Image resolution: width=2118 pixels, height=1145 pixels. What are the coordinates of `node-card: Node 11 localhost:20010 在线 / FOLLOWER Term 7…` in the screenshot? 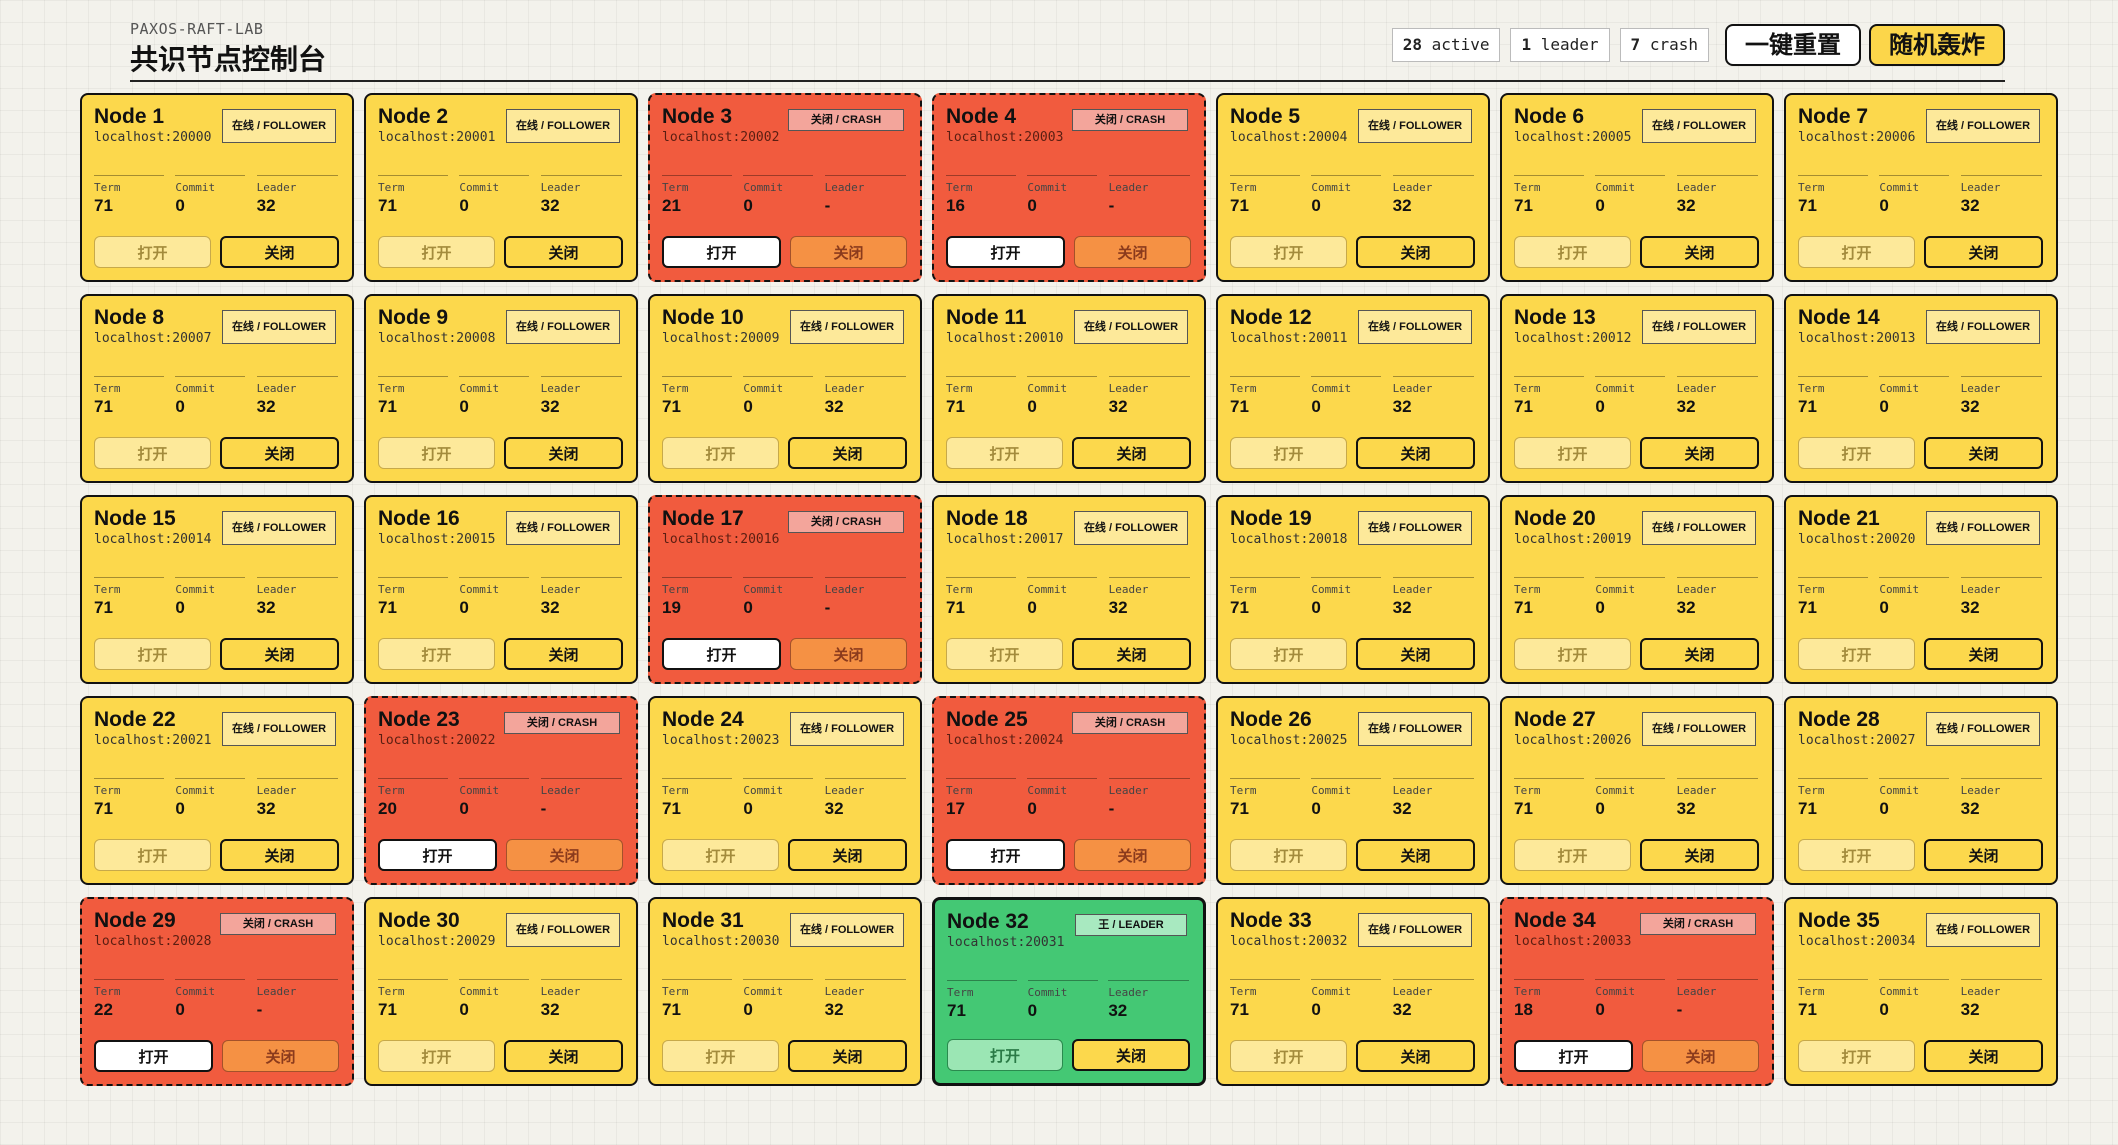 It's located at (1069, 388).